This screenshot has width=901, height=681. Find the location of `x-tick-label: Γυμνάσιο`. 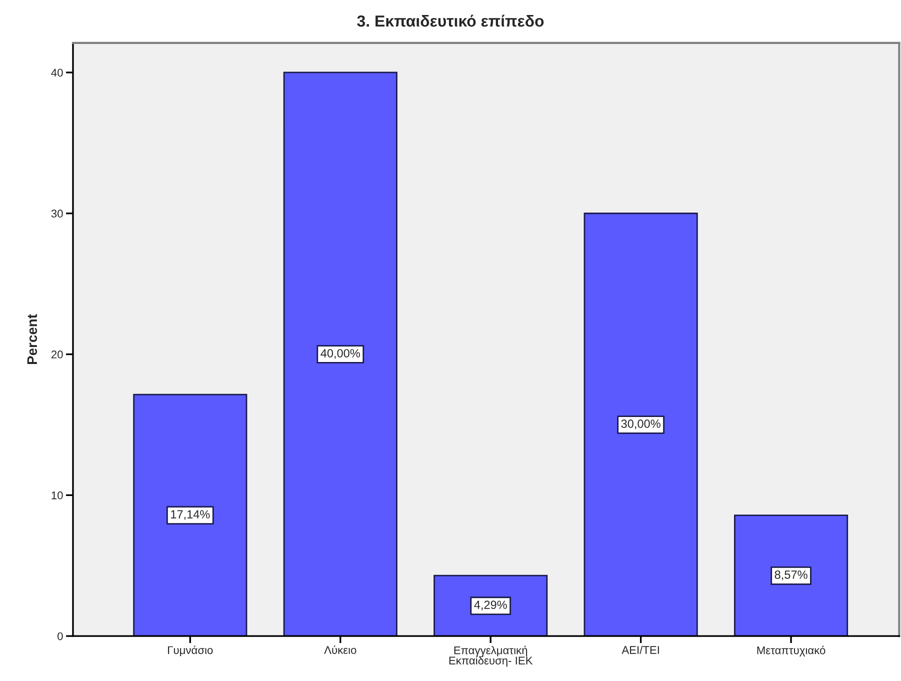

x-tick-label: Γυμνάσιο is located at coordinates (190, 651).